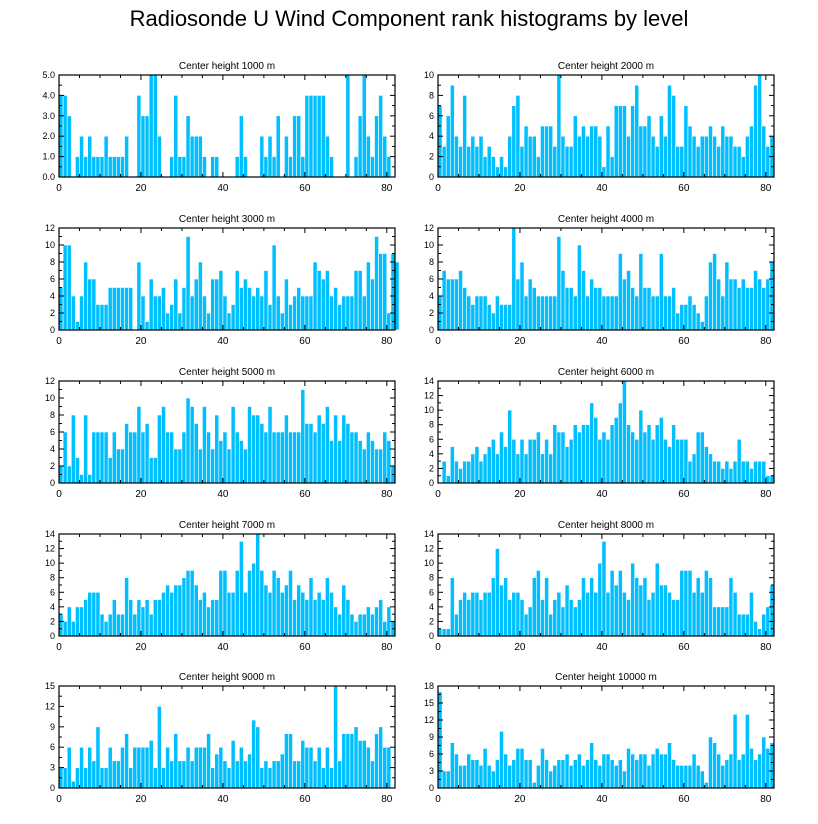 The image size is (818, 824). What do you see at coordinates (227, 66) in the screenshot?
I see `panel-title: Center height 1000 m` at bounding box center [227, 66].